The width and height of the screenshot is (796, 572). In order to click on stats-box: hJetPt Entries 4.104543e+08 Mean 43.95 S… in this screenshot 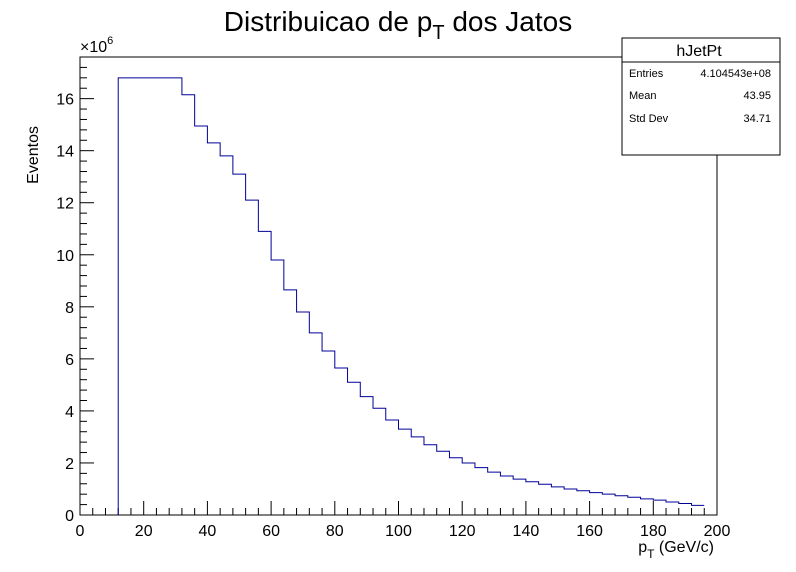, I will do `click(701, 96)`.